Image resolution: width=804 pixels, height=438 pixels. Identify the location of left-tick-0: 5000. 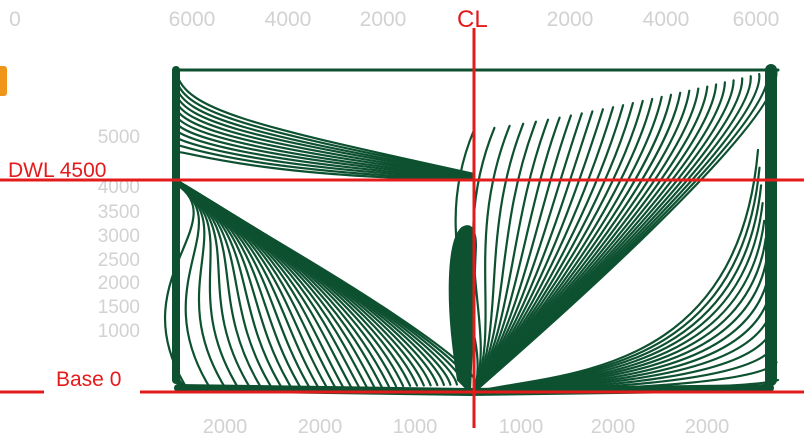
(118, 137).